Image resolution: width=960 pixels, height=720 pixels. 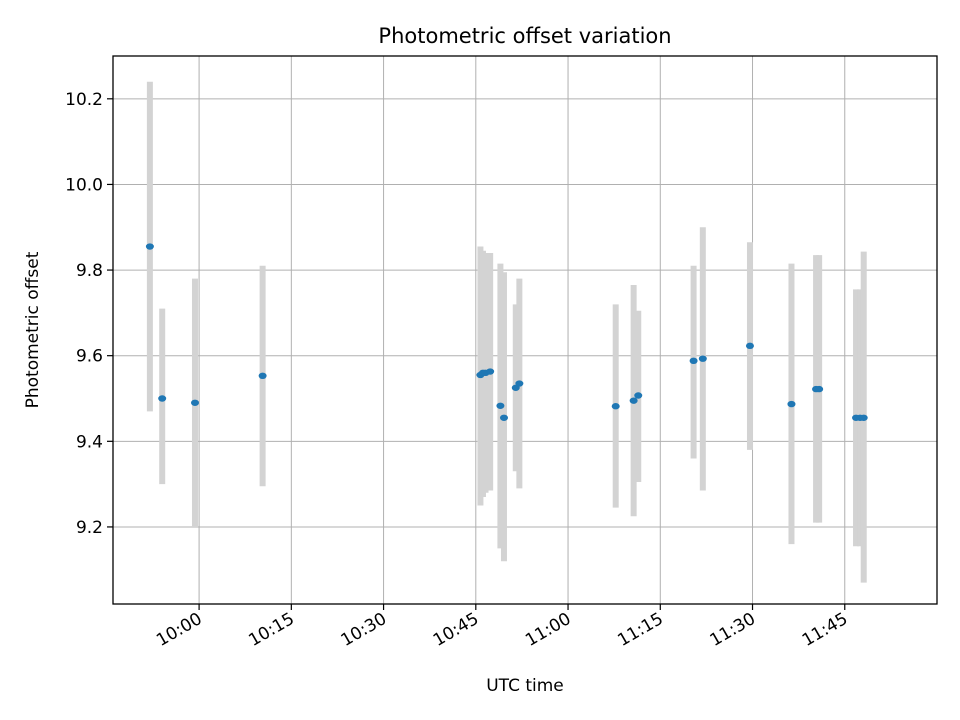 What do you see at coordinates (33, 329) in the screenshot?
I see `y-axis-label: Photometric offset` at bounding box center [33, 329].